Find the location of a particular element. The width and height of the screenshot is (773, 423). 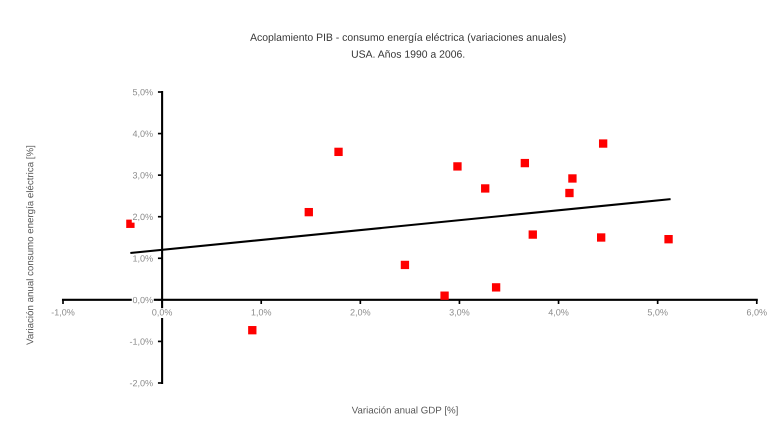

y-tick-label: 1,0% is located at coordinates (143, 259).